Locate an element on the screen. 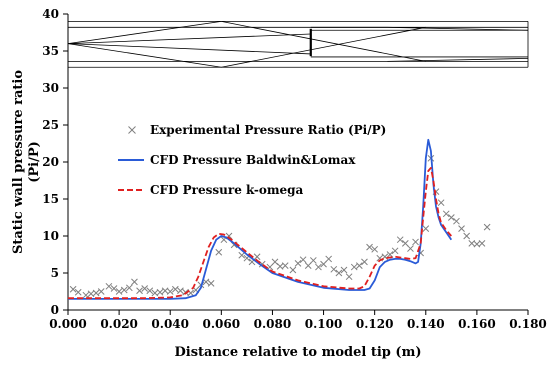 Image resolution: width=547 pixels, height=365 pixels. y-axis-title: Static wall pressure ratio (Pi/P) is located at coordinates (26, 162).